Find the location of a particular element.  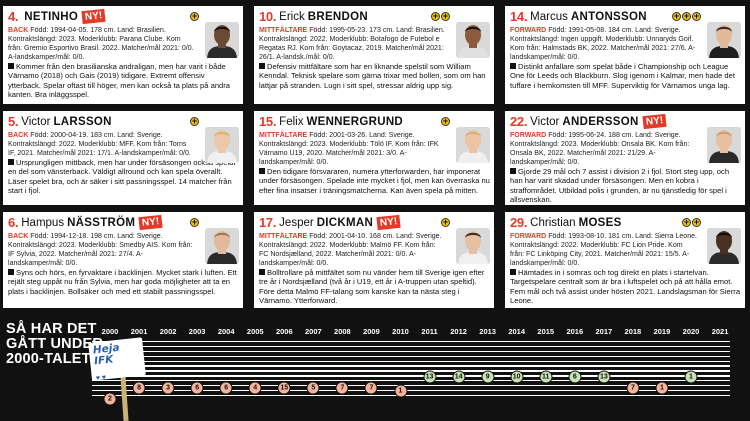

timeline-title-line: GÅTT UNDER is located at coordinates (55, 344).